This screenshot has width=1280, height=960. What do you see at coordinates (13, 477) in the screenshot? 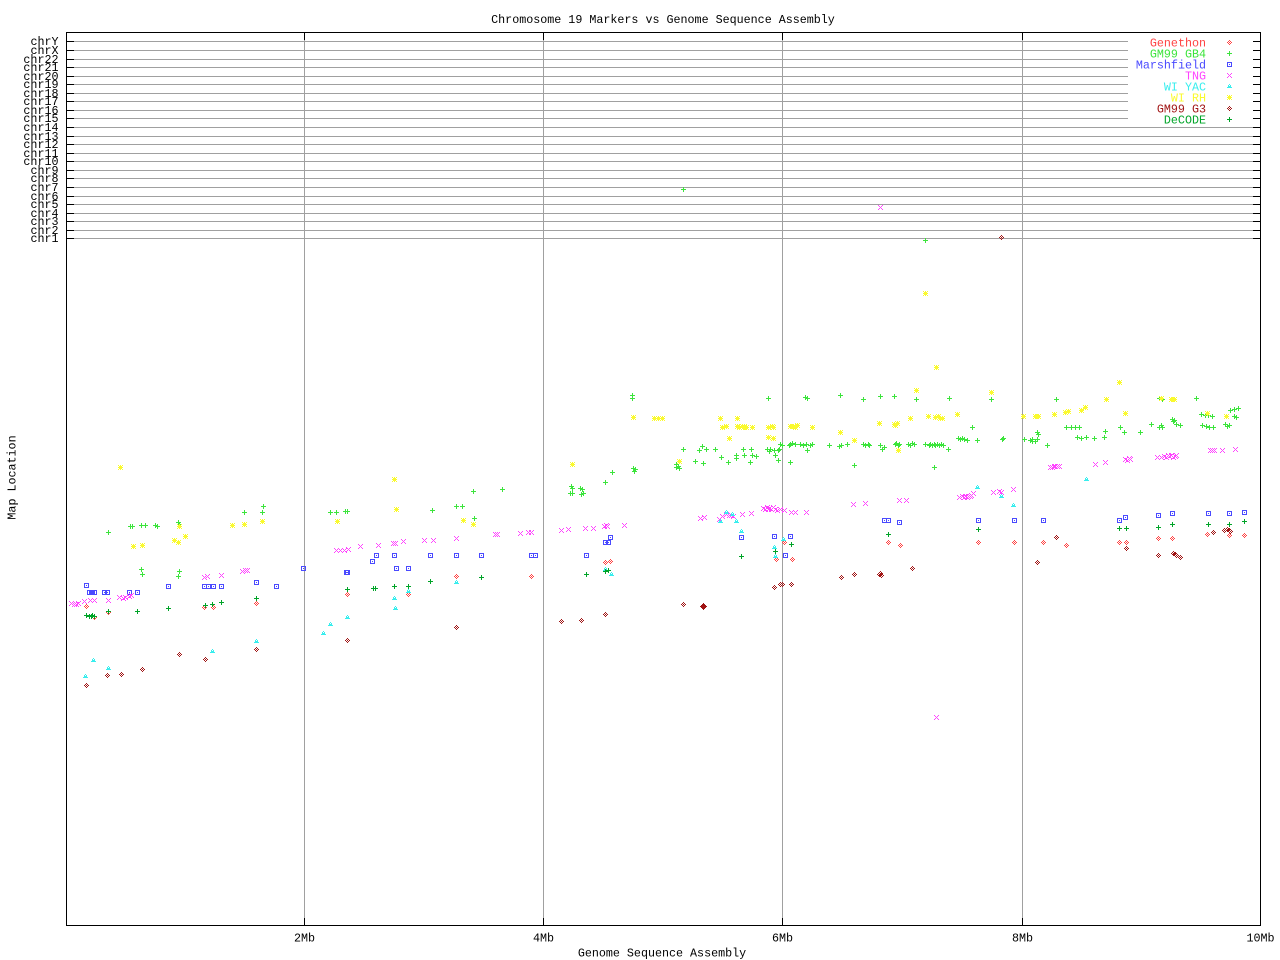
I see `svg-text: Map Location` at bounding box center [13, 477].